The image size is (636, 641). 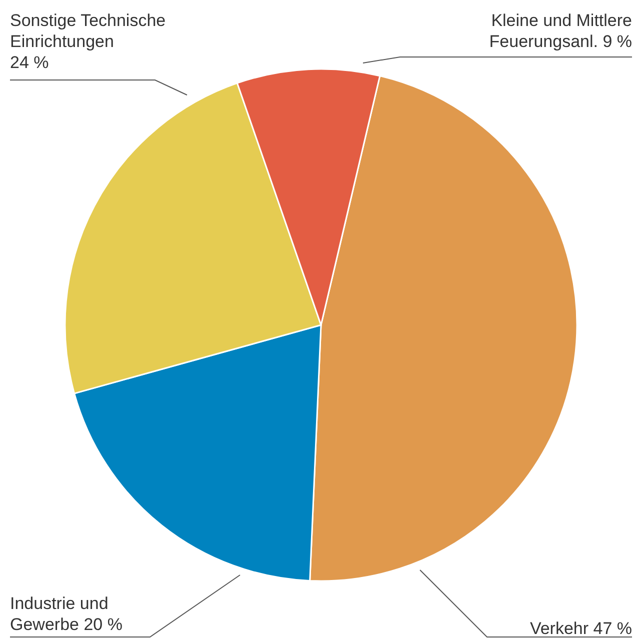 What do you see at coordinates (581, 628) in the screenshot?
I see `slice-label: Verkehr 47 %` at bounding box center [581, 628].